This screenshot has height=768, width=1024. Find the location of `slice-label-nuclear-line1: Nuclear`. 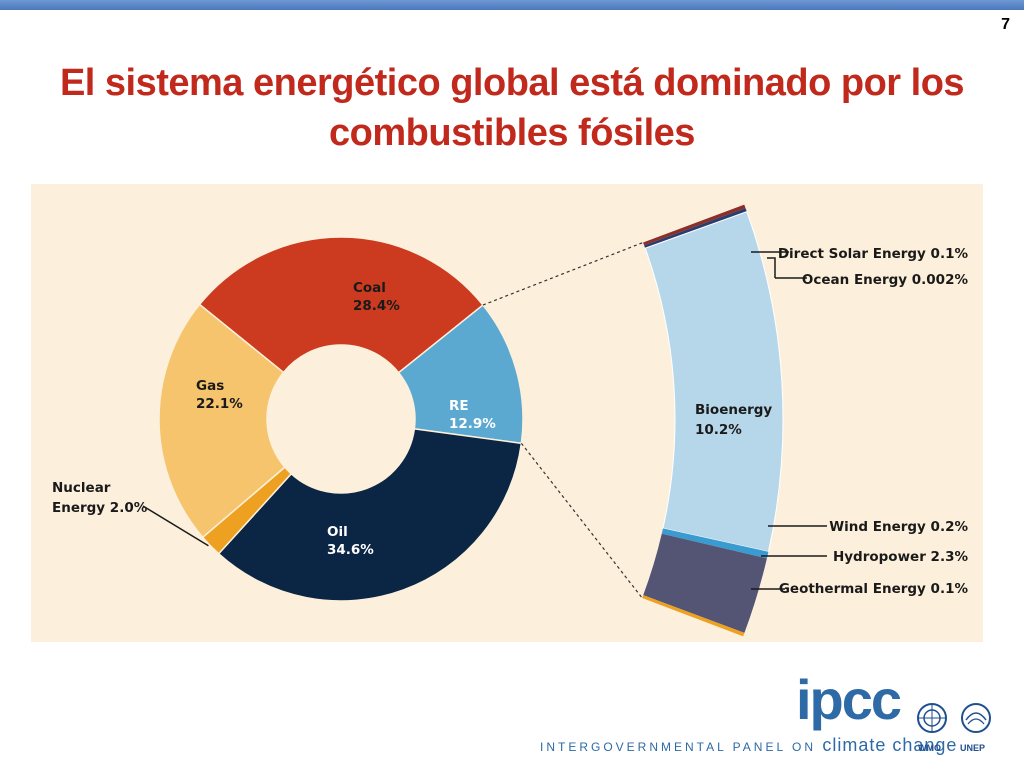

slice-label-nuclear-line1: Nuclear is located at coordinates (81, 488).